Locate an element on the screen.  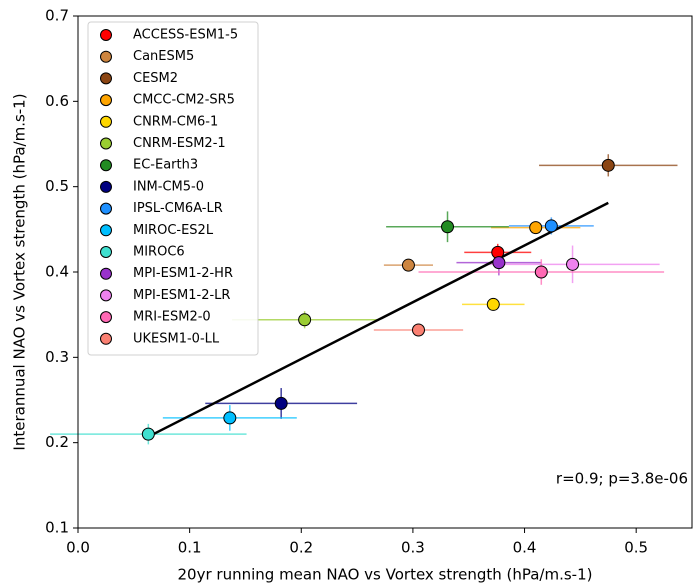
legend-label: CNRM-CM6-1 is located at coordinates (175, 121).